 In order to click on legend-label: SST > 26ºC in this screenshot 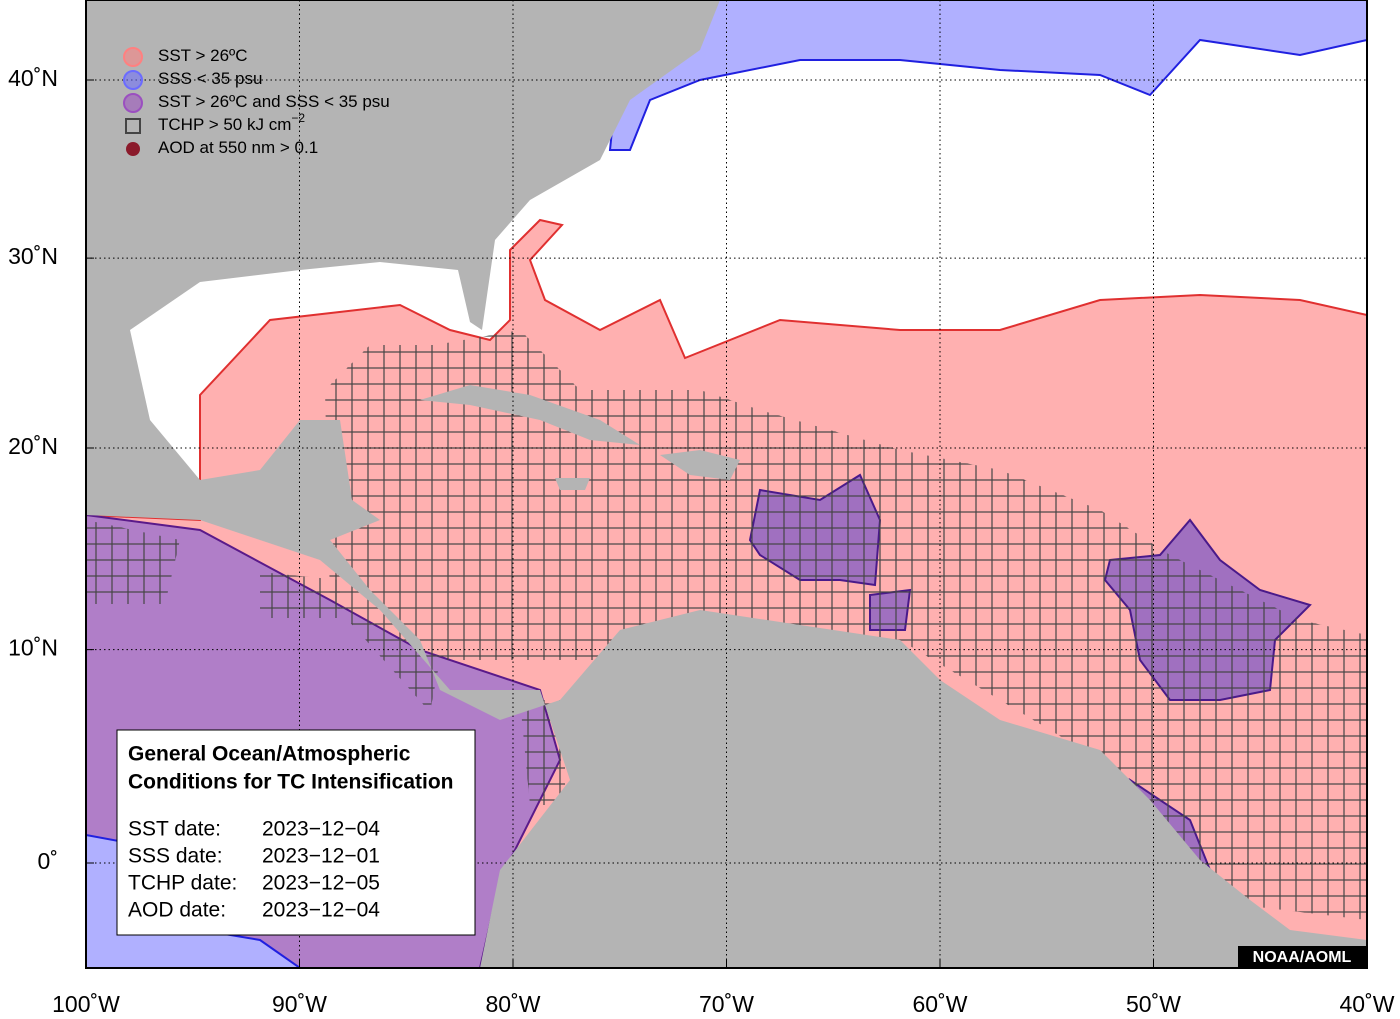, I will do `click(203, 55)`.